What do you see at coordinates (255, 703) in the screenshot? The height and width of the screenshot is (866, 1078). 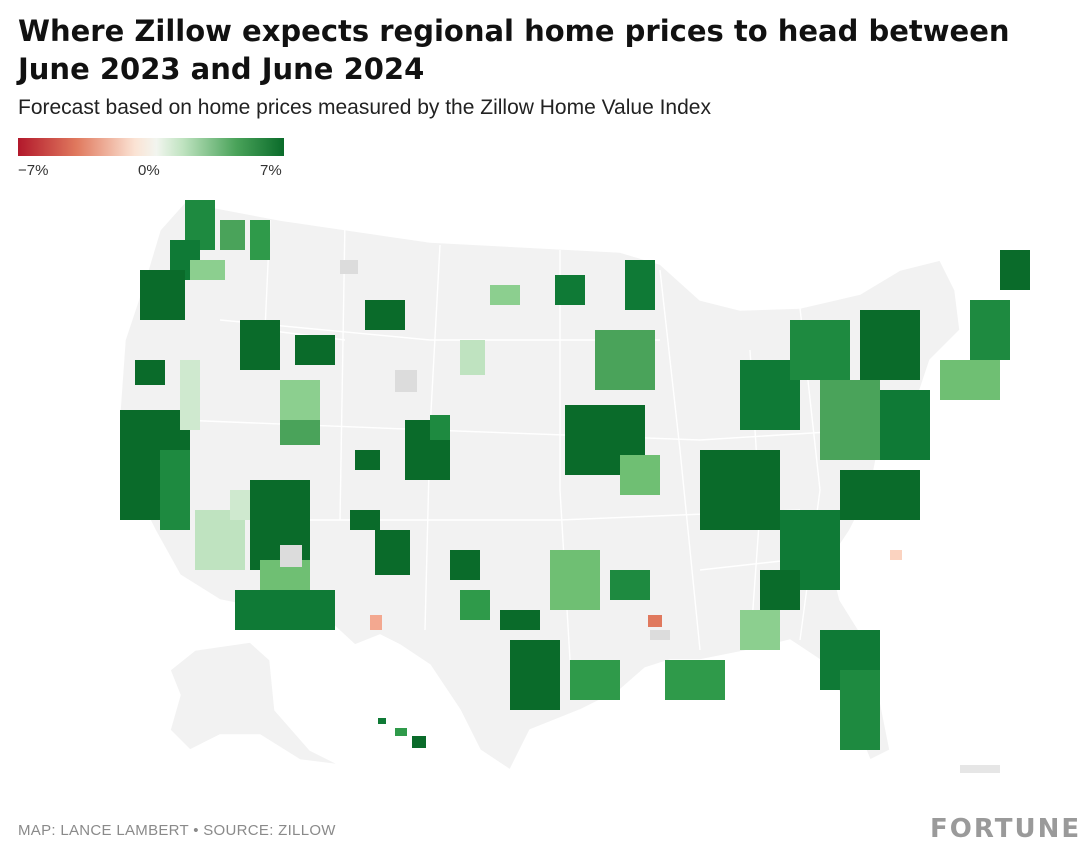 I see `alaska-land` at bounding box center [255, 703].